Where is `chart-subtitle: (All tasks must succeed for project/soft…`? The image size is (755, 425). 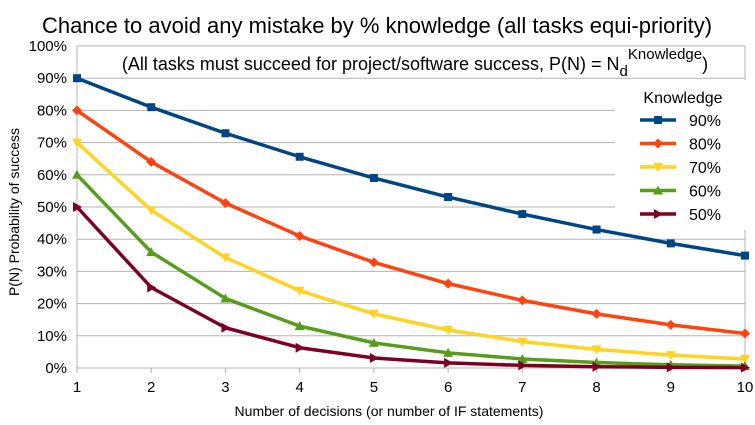
chart-subtitle: (All tasks must succeed for project/soft… is located at coordinates (415, 63).